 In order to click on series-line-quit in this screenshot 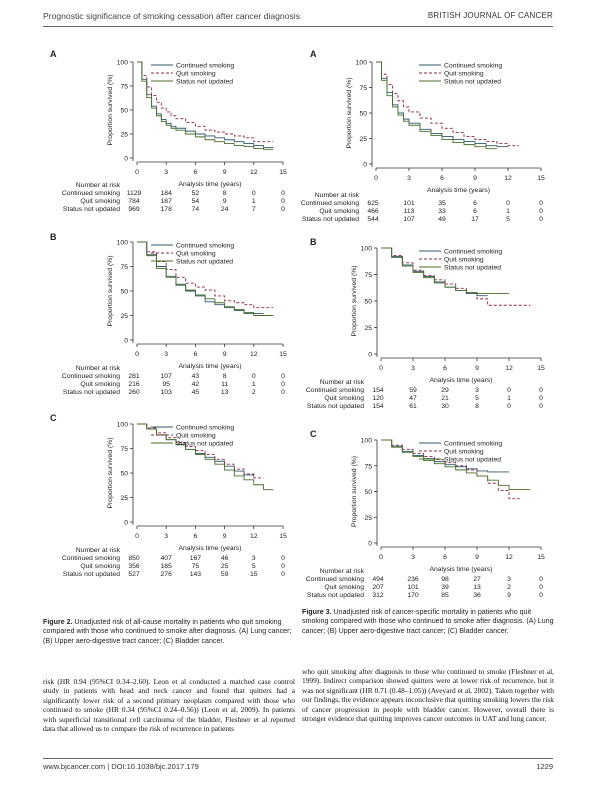, I will do `click(450, 469)`.